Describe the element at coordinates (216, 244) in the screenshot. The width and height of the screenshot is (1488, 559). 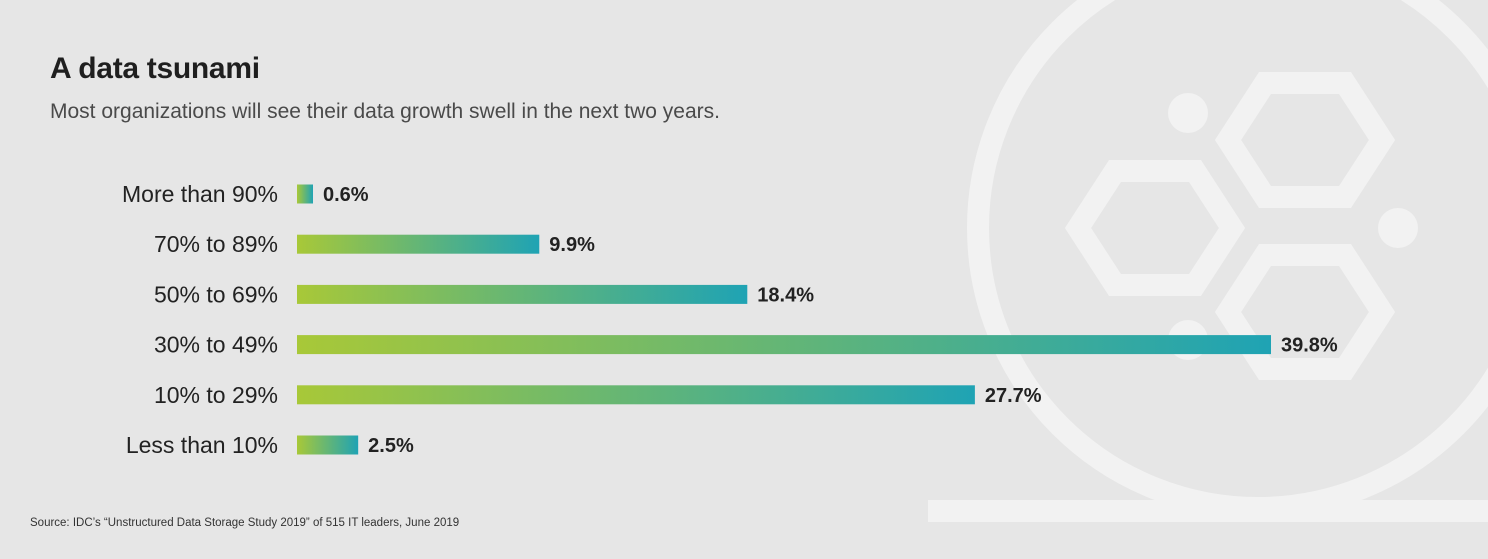
I see `category-label: 70% to 89%` at that location.